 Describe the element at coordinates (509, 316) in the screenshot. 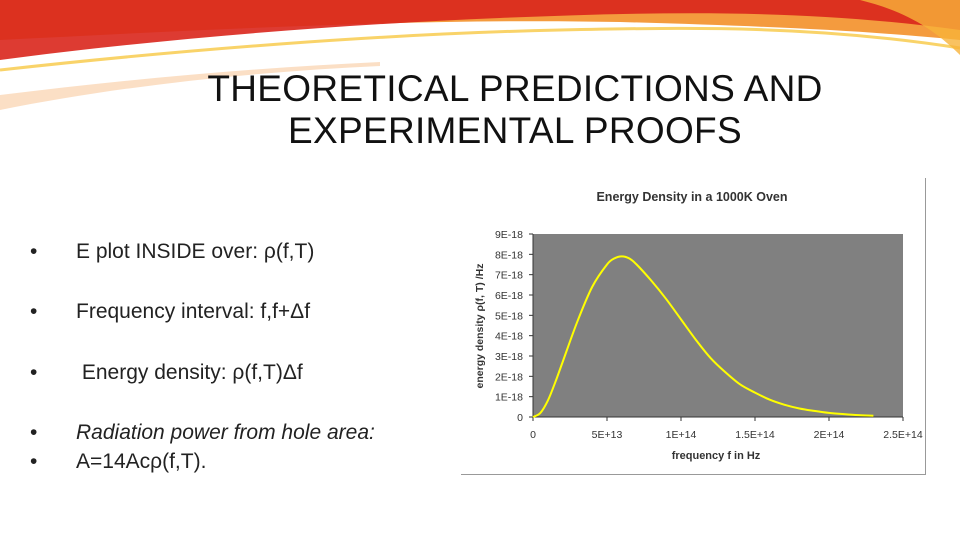

I see `y-tick-label: 5E-18` at that location.